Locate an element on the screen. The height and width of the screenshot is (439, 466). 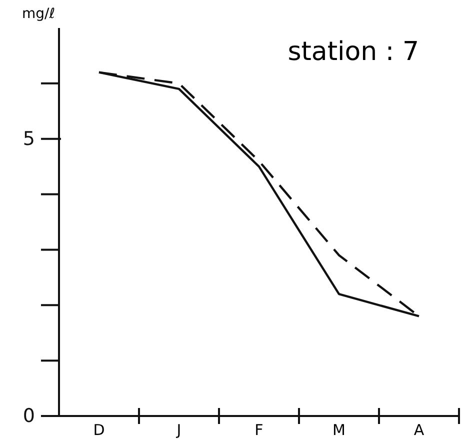
x-tick-label: M is located at coordinates (339, 430).